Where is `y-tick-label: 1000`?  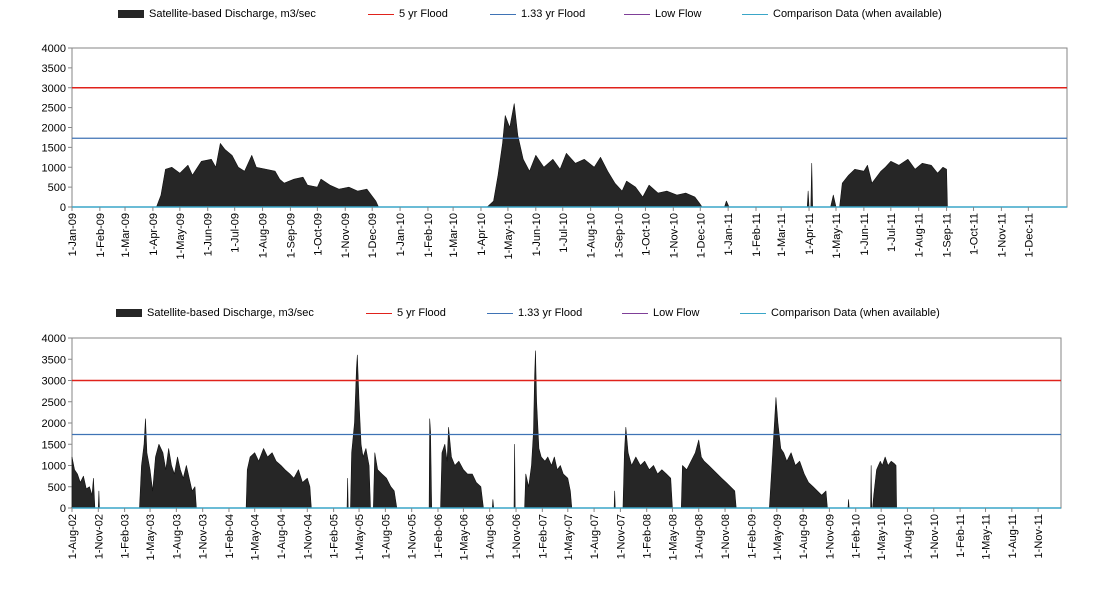 y-tick-label: 1000 is located at coordinates (54, 168).